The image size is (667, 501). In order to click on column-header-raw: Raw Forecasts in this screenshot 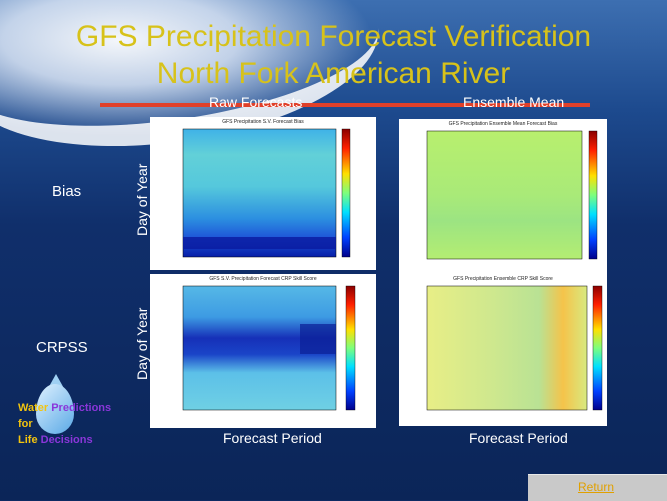, I will do `click(256, 102)`.